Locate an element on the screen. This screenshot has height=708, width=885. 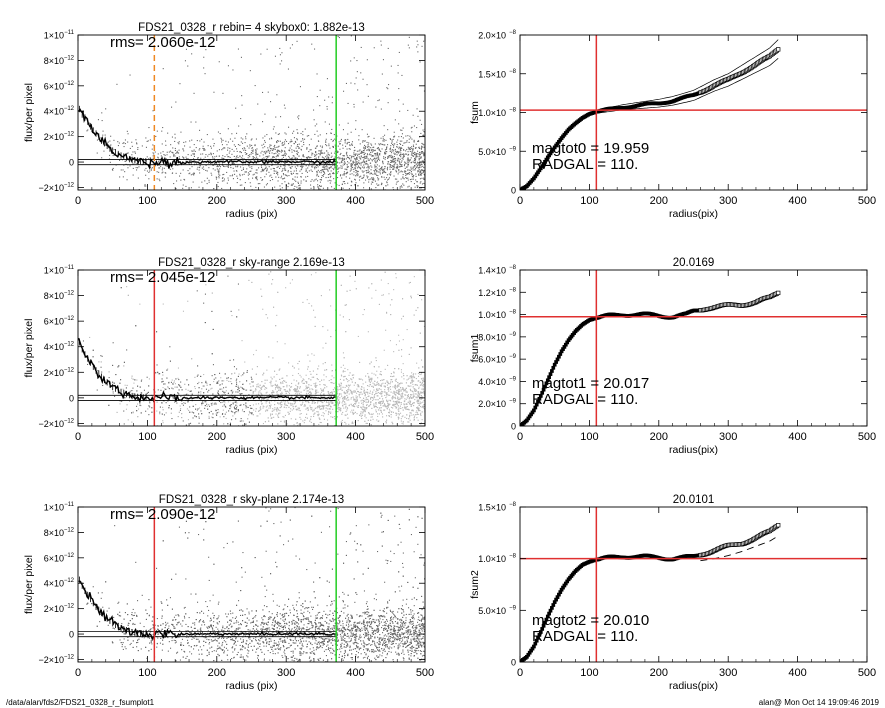
plot-area is located at coordinates (251, 112).